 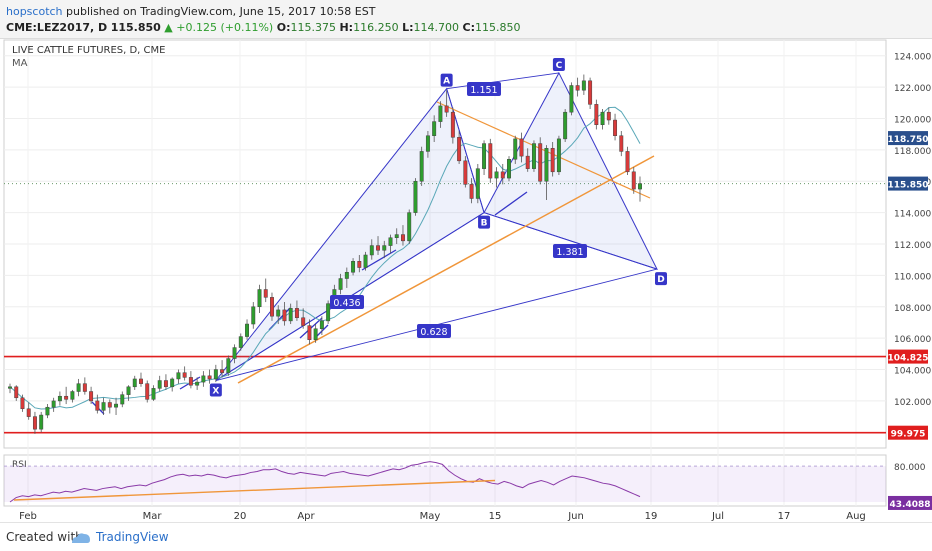 What do you see at coordinates (910, 502) in the screenshot?
I see `rsi-value-tag` at bounding box center [910, 502].